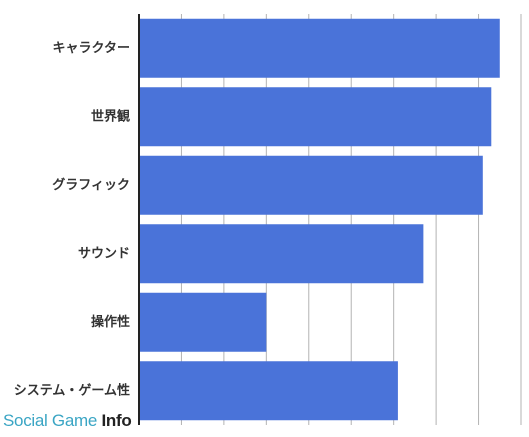 This screenshot has width=529, height=437. Describe the element at coordinates (116, 420) in the screenshot. I see `watermark-info: Info` at that location.